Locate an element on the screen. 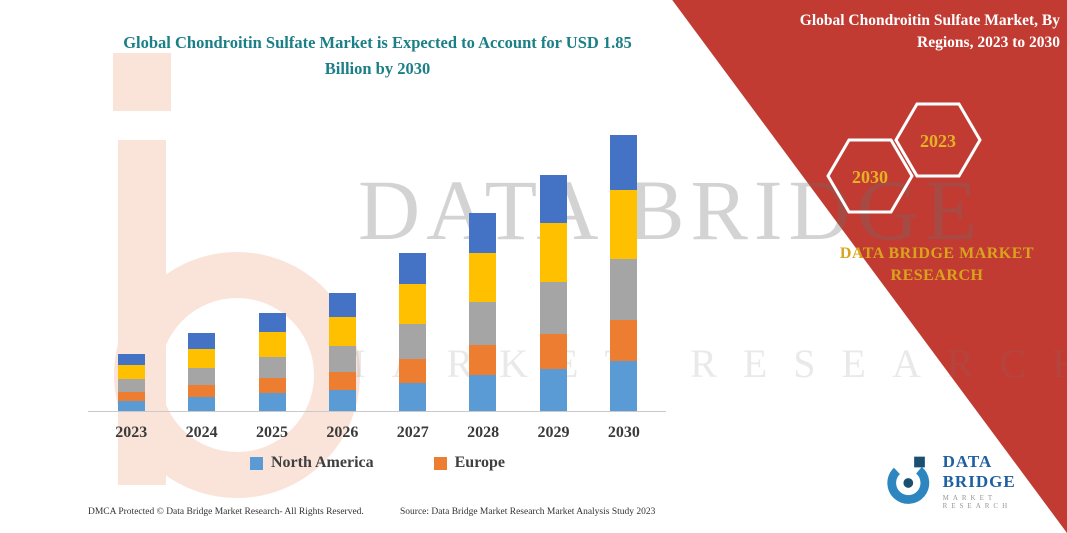 This screenshot has height=533, width=1067. bar-2026 is located at coordinates (342, 352).